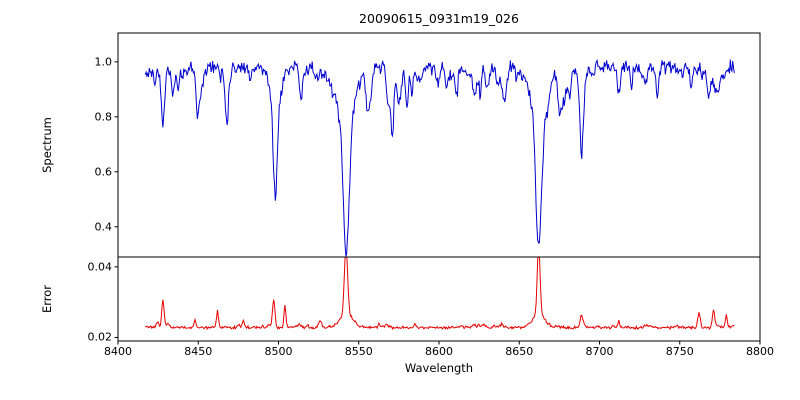  What do you see at coordinates (760, 351) in the screenshot?
I see `x-tick-label: 8800` at bounding box center [760, 351].